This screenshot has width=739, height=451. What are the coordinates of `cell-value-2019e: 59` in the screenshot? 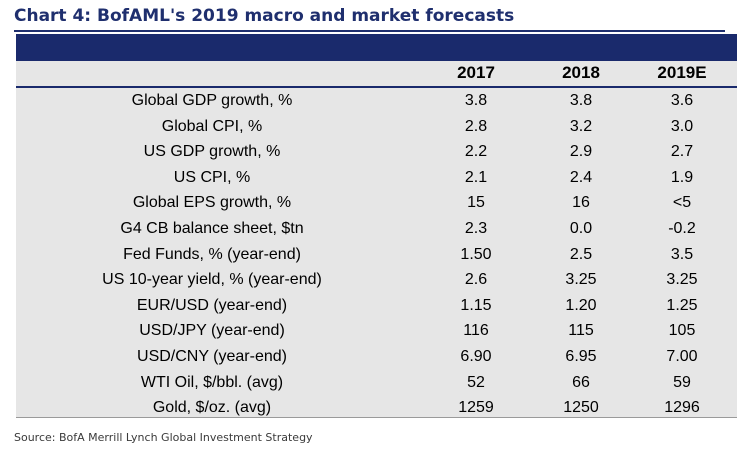 It's located at (682, 382).